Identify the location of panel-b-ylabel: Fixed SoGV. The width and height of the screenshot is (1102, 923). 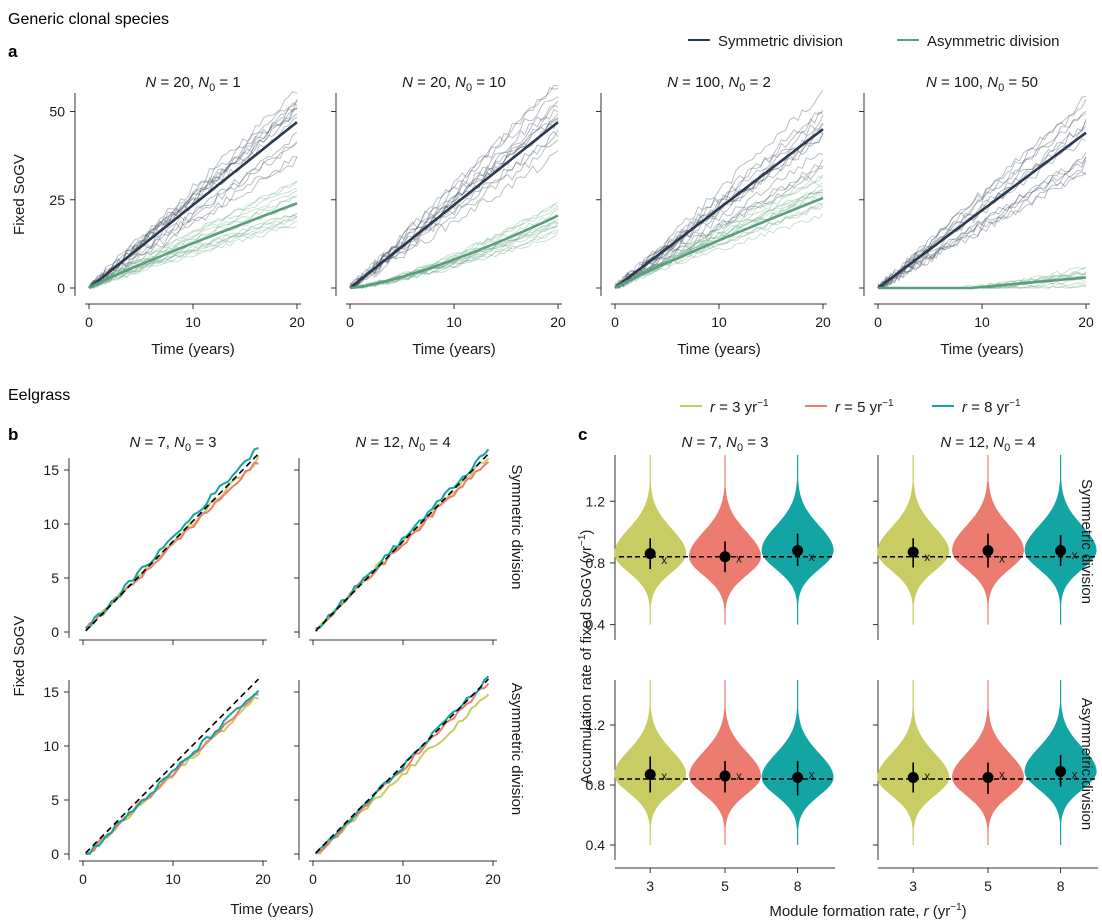
(19, 656).